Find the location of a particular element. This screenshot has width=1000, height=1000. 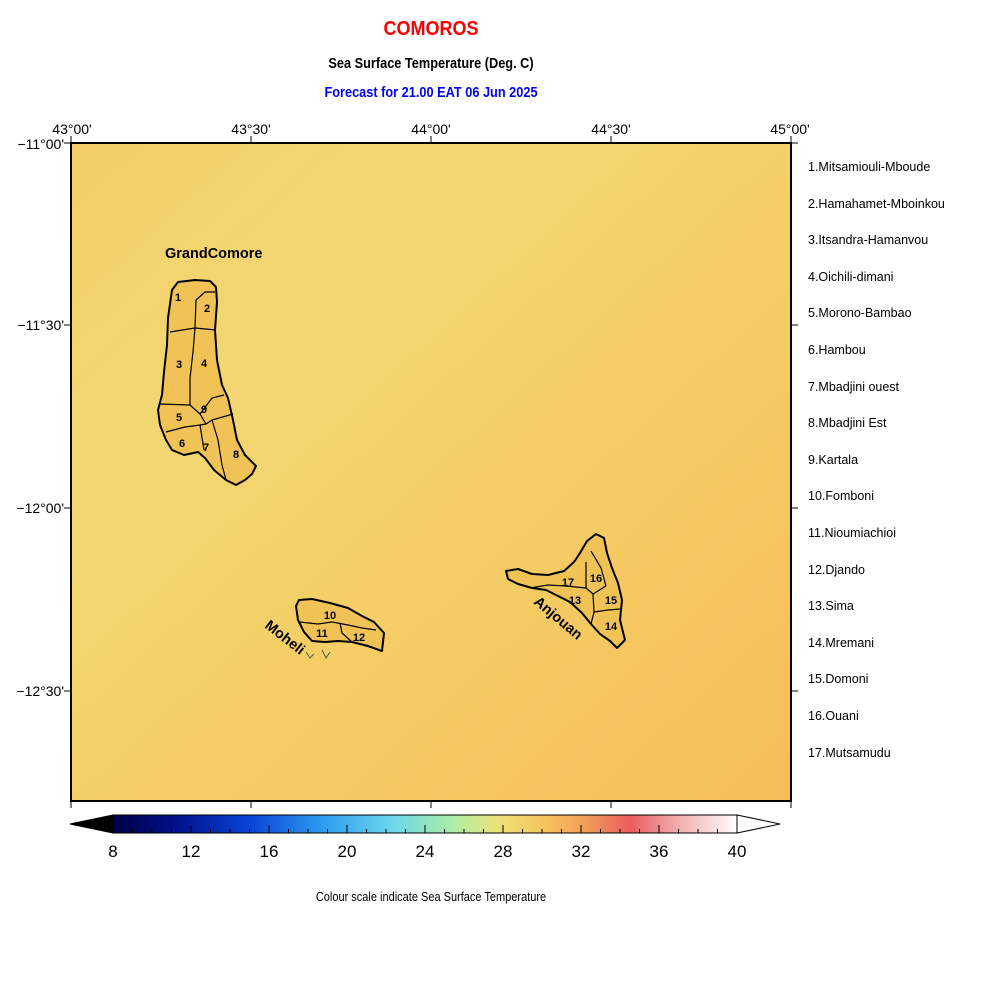

region-number: 2 is located at coordinates (207, 309).